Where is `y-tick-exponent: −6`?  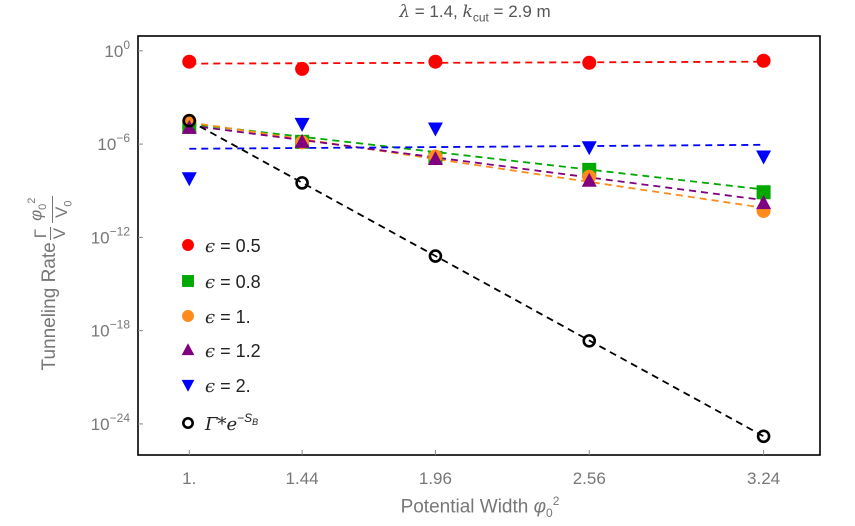 y-tick-exponent: −6 is located at coordinates (123, 138).